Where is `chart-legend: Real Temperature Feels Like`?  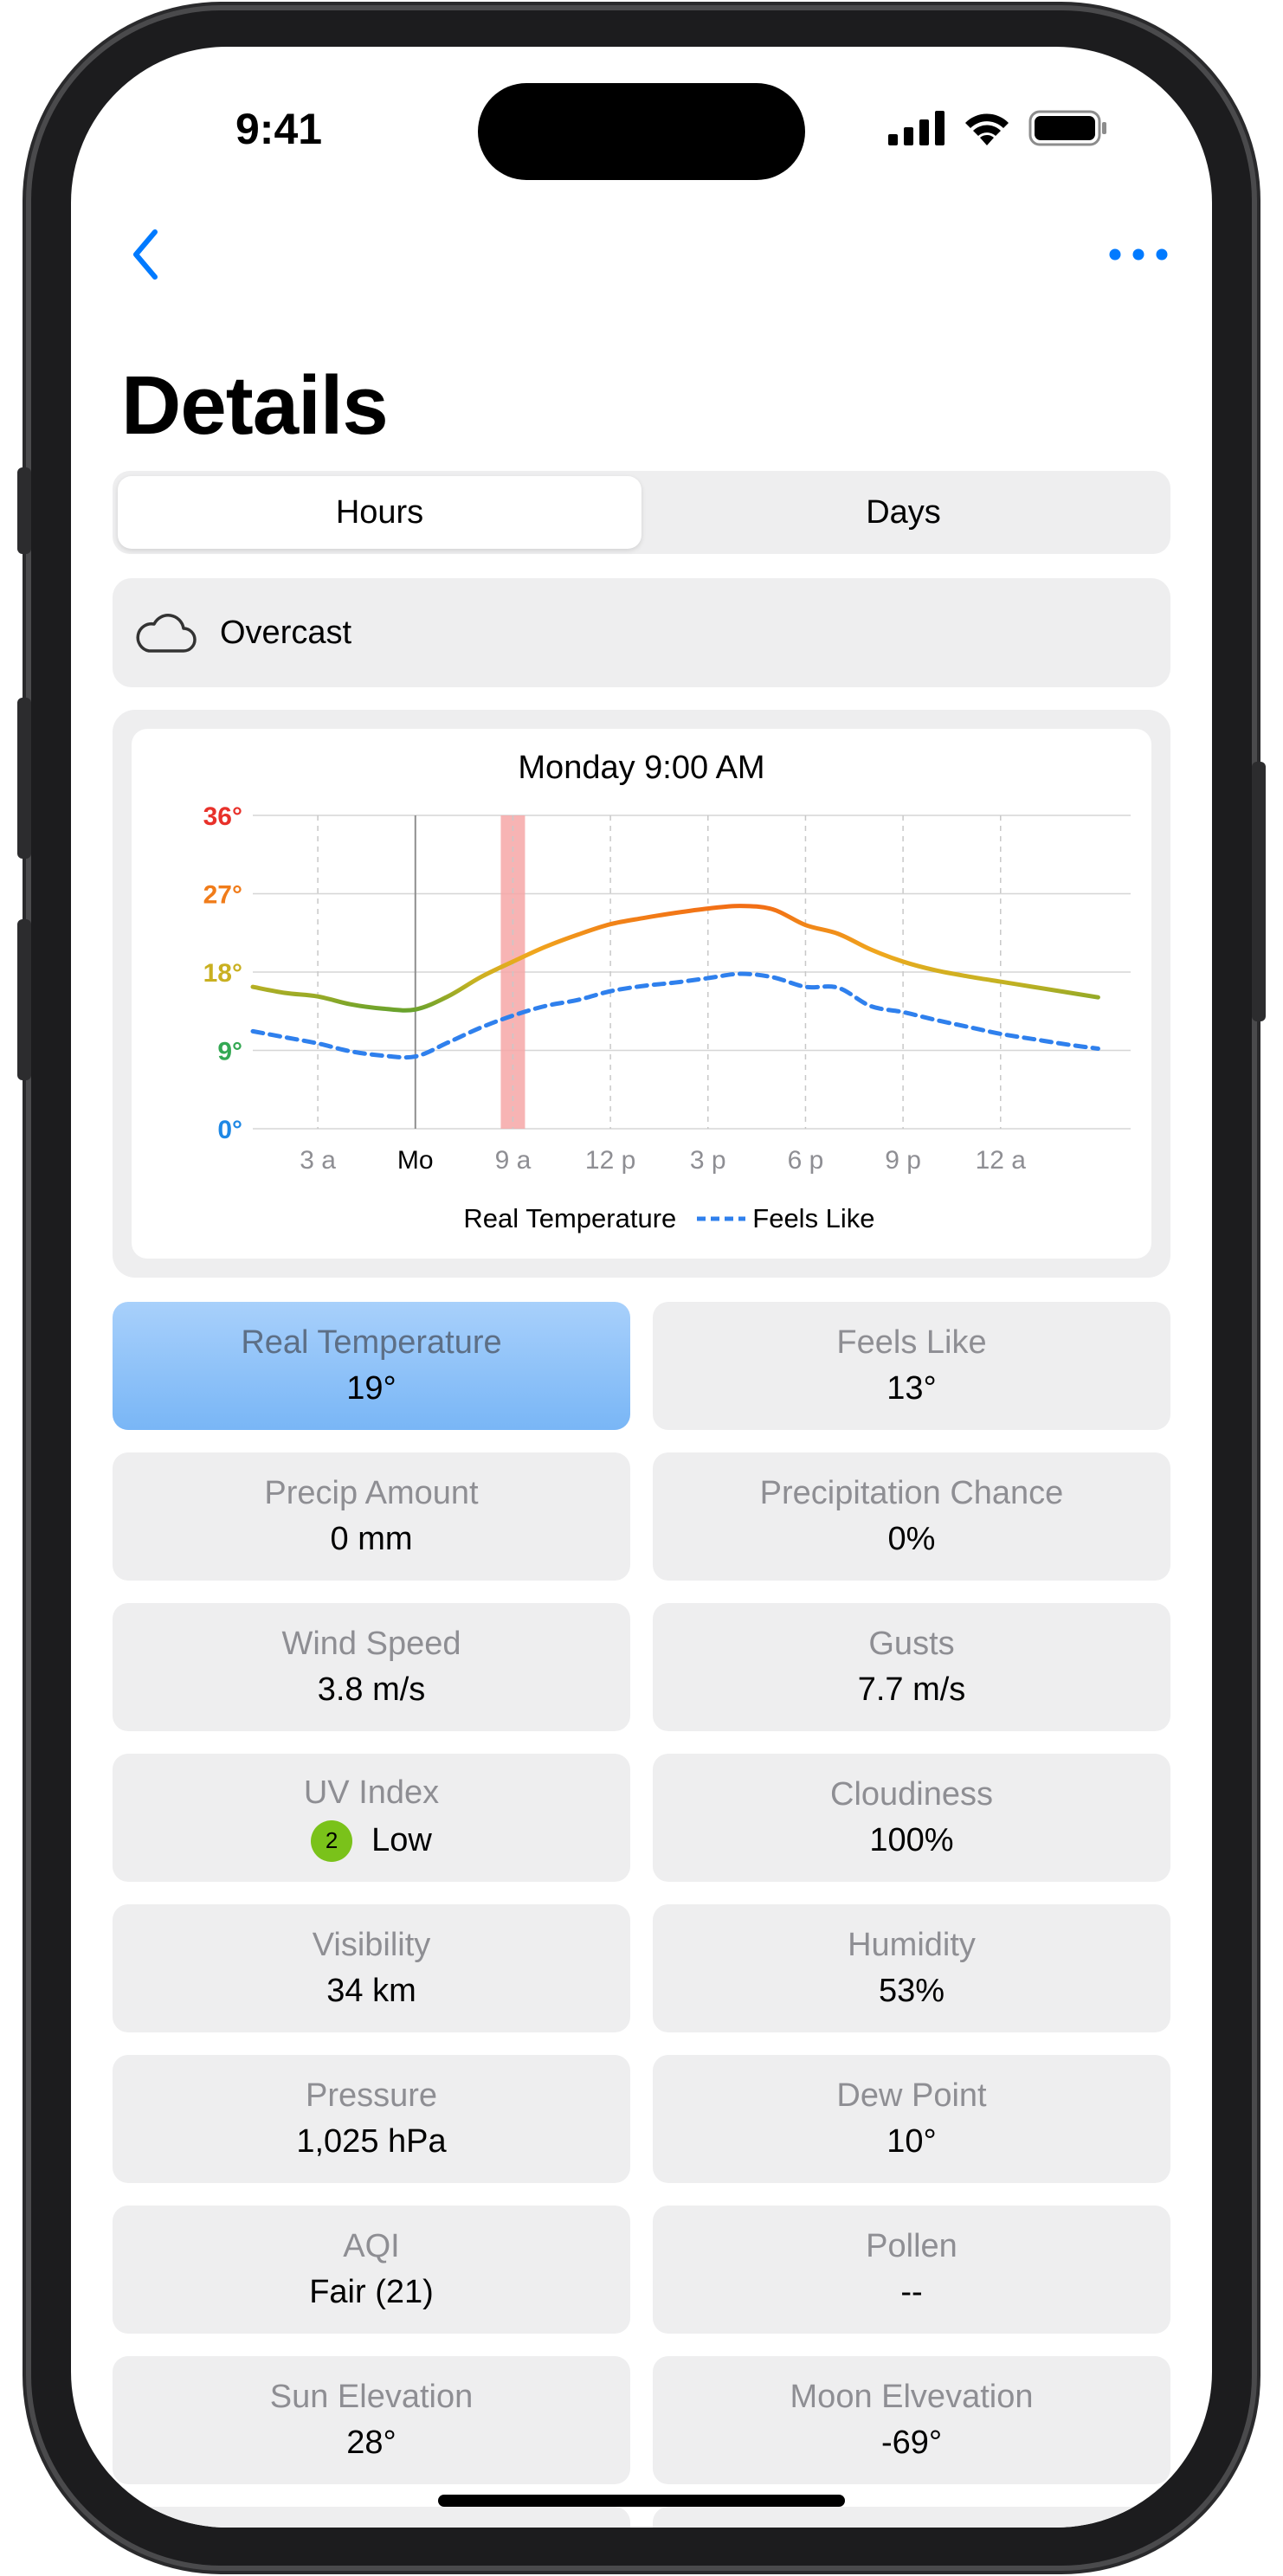
chart-legend: Real Temperature Feels Like is located at coordinates (641, 1218).